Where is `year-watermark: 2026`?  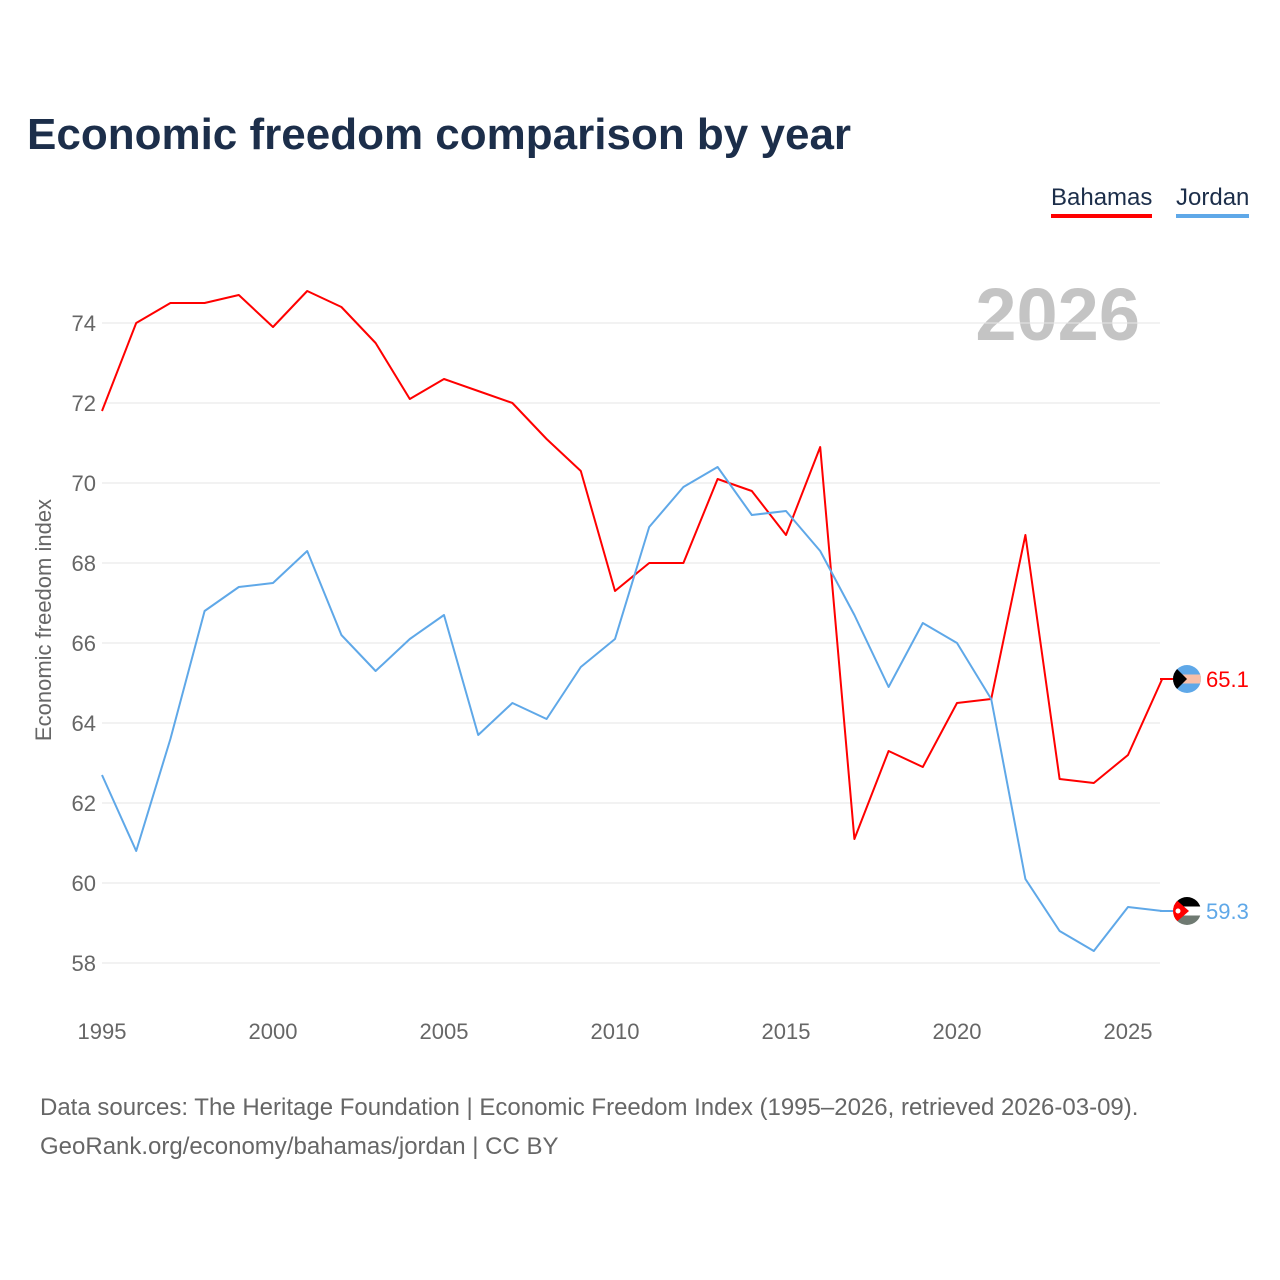
year-watermark: 2026 is located at coordinates (1057, 314).